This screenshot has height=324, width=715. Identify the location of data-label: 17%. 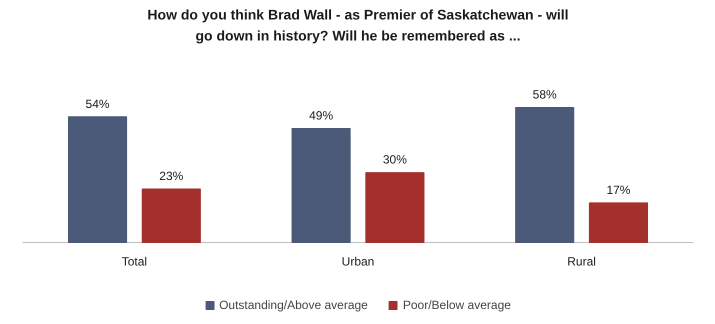
(618, 189).